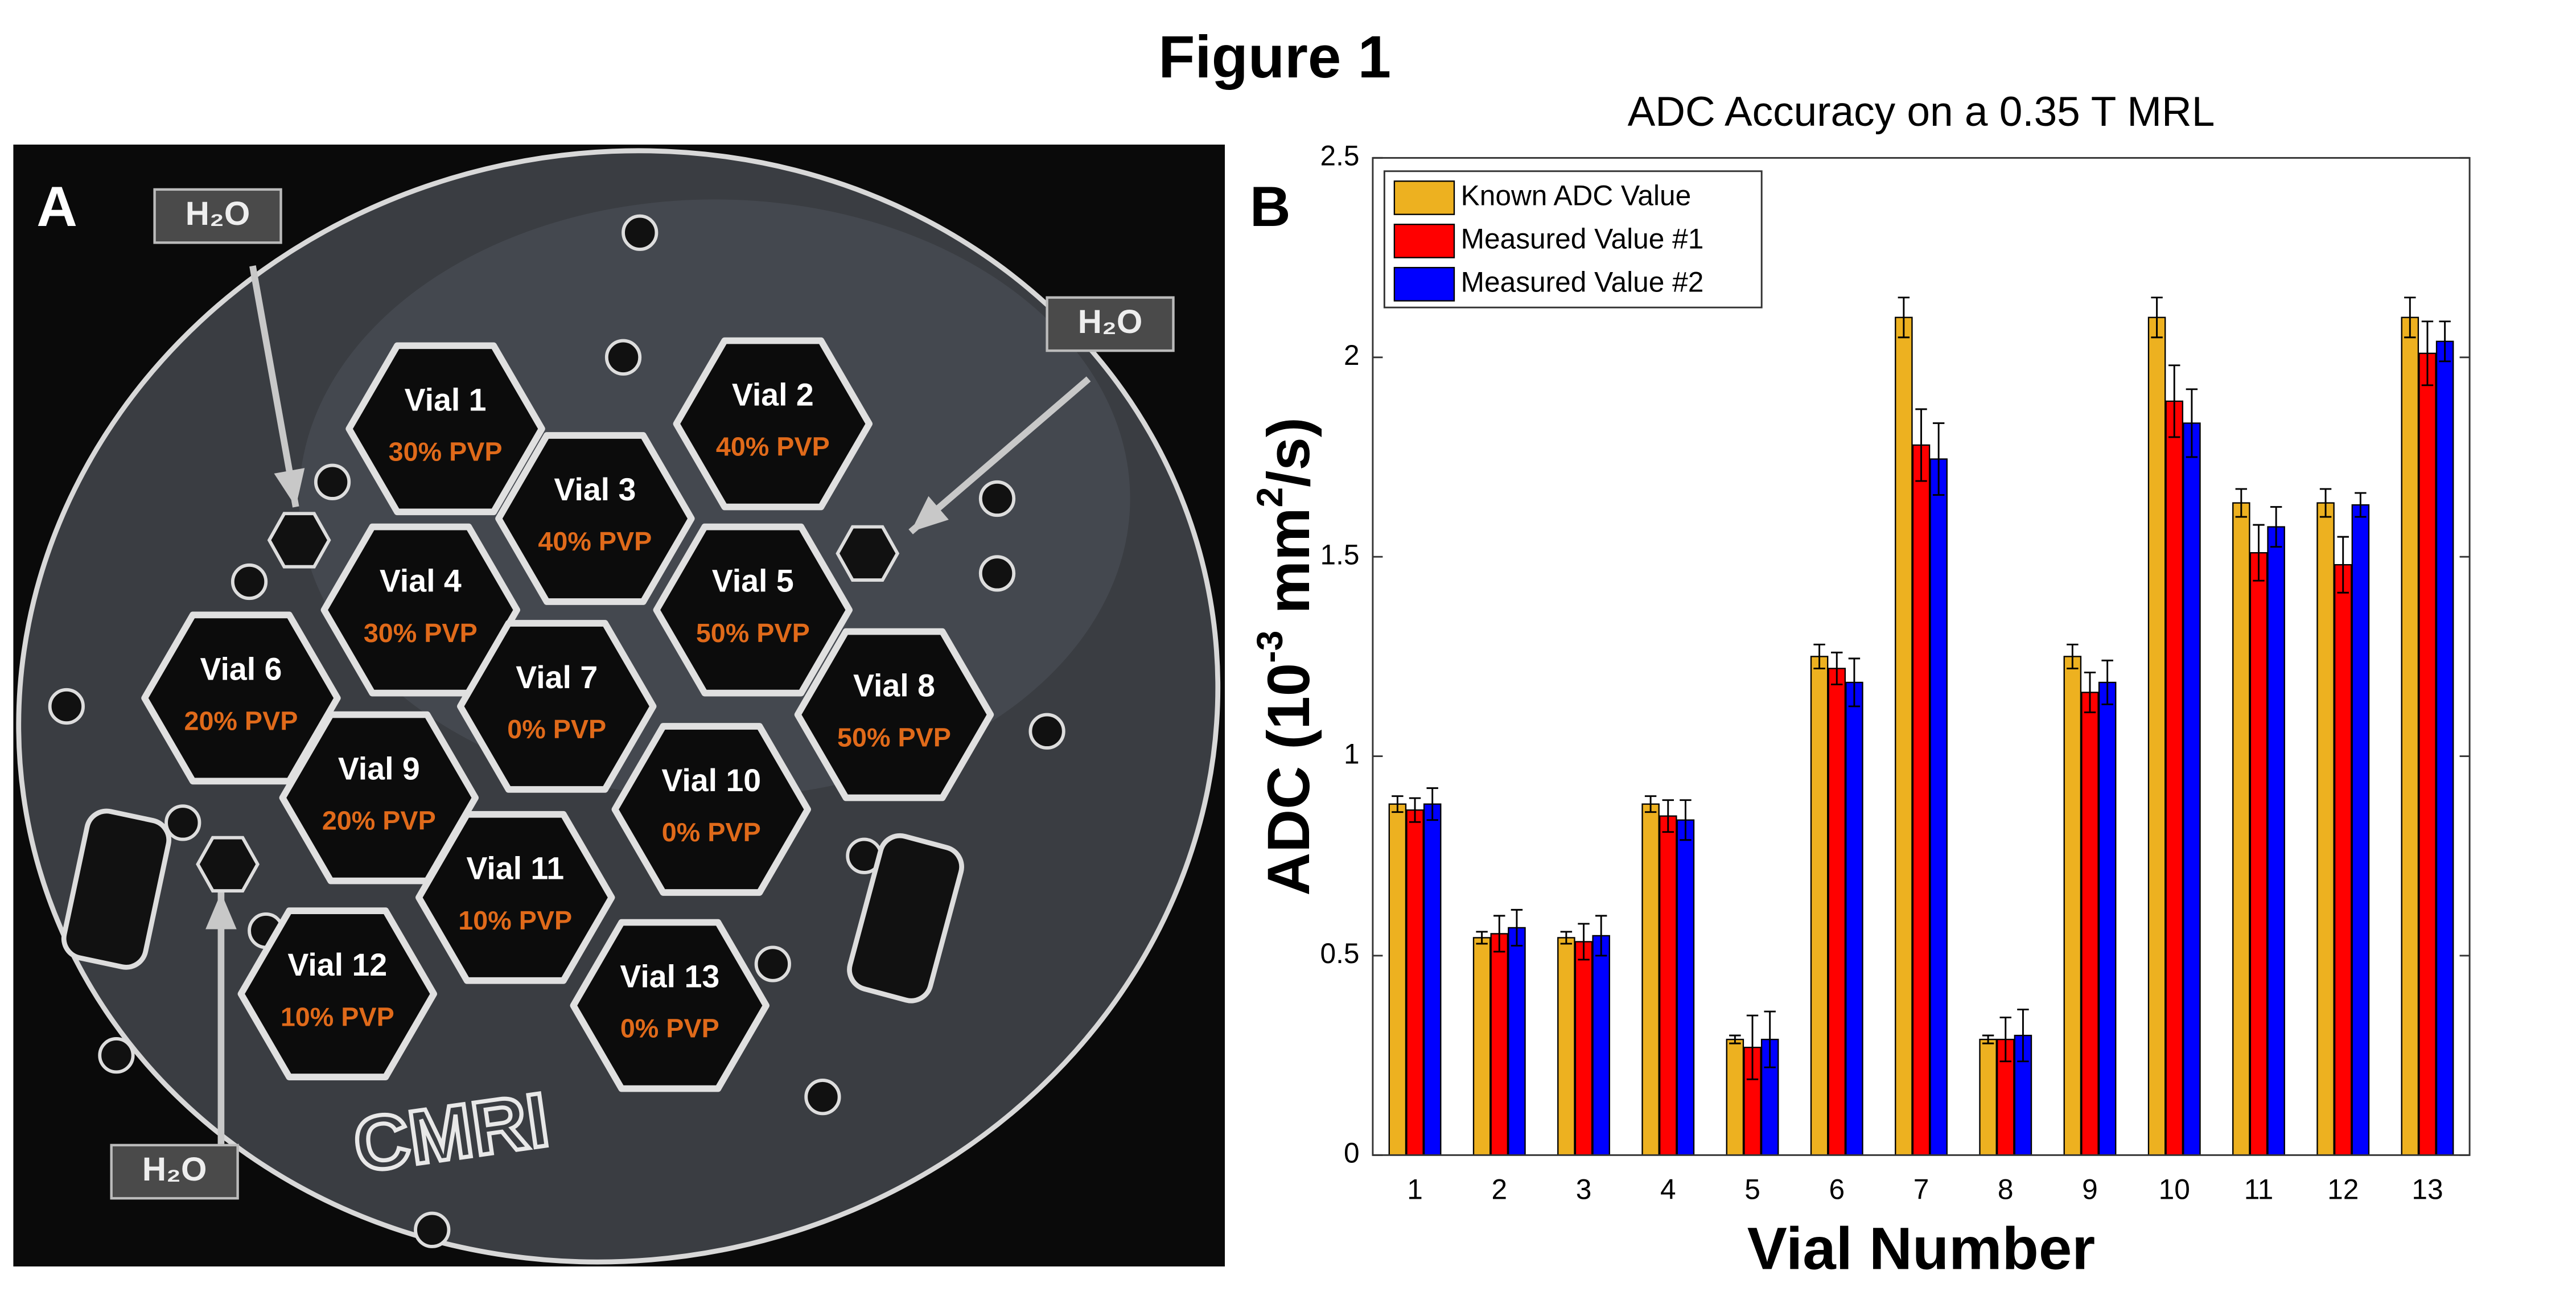 The image size is (2576, 1312). What do you see at coordinates (1289, 569) in the screenshot?
I see `y-axis-label-part: mm` at bounding box center [1289, 569].